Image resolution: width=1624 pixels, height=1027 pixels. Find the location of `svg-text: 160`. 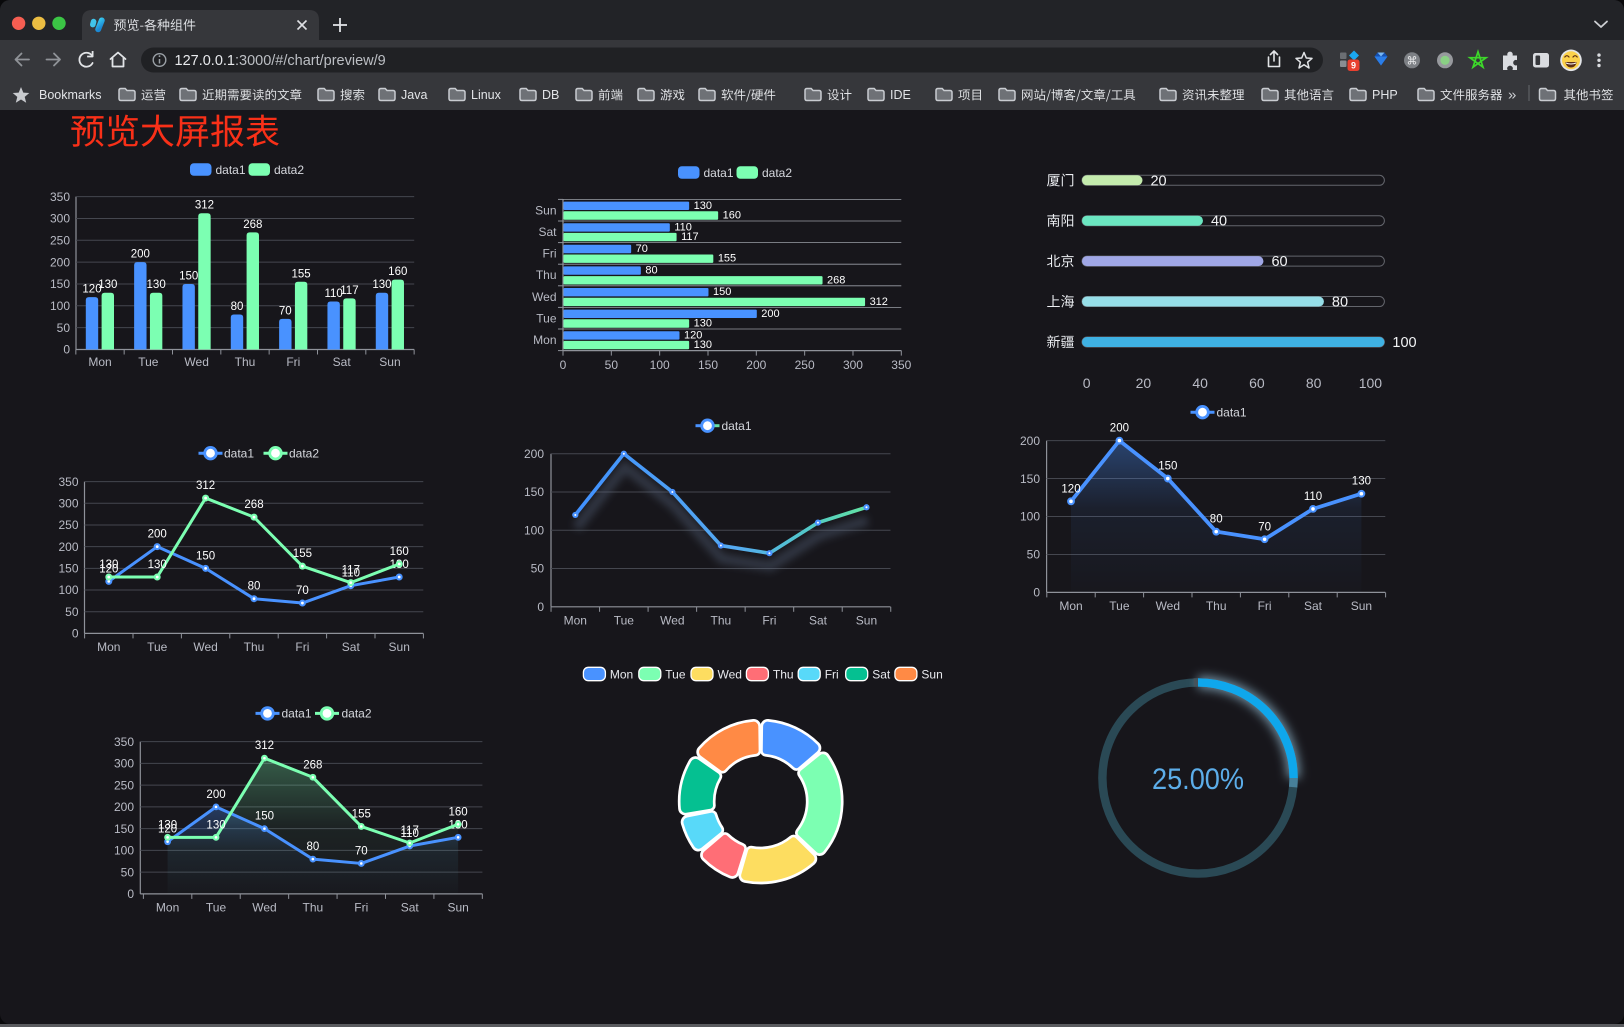

svg-text: 160 is located at coordinates (732, 216).